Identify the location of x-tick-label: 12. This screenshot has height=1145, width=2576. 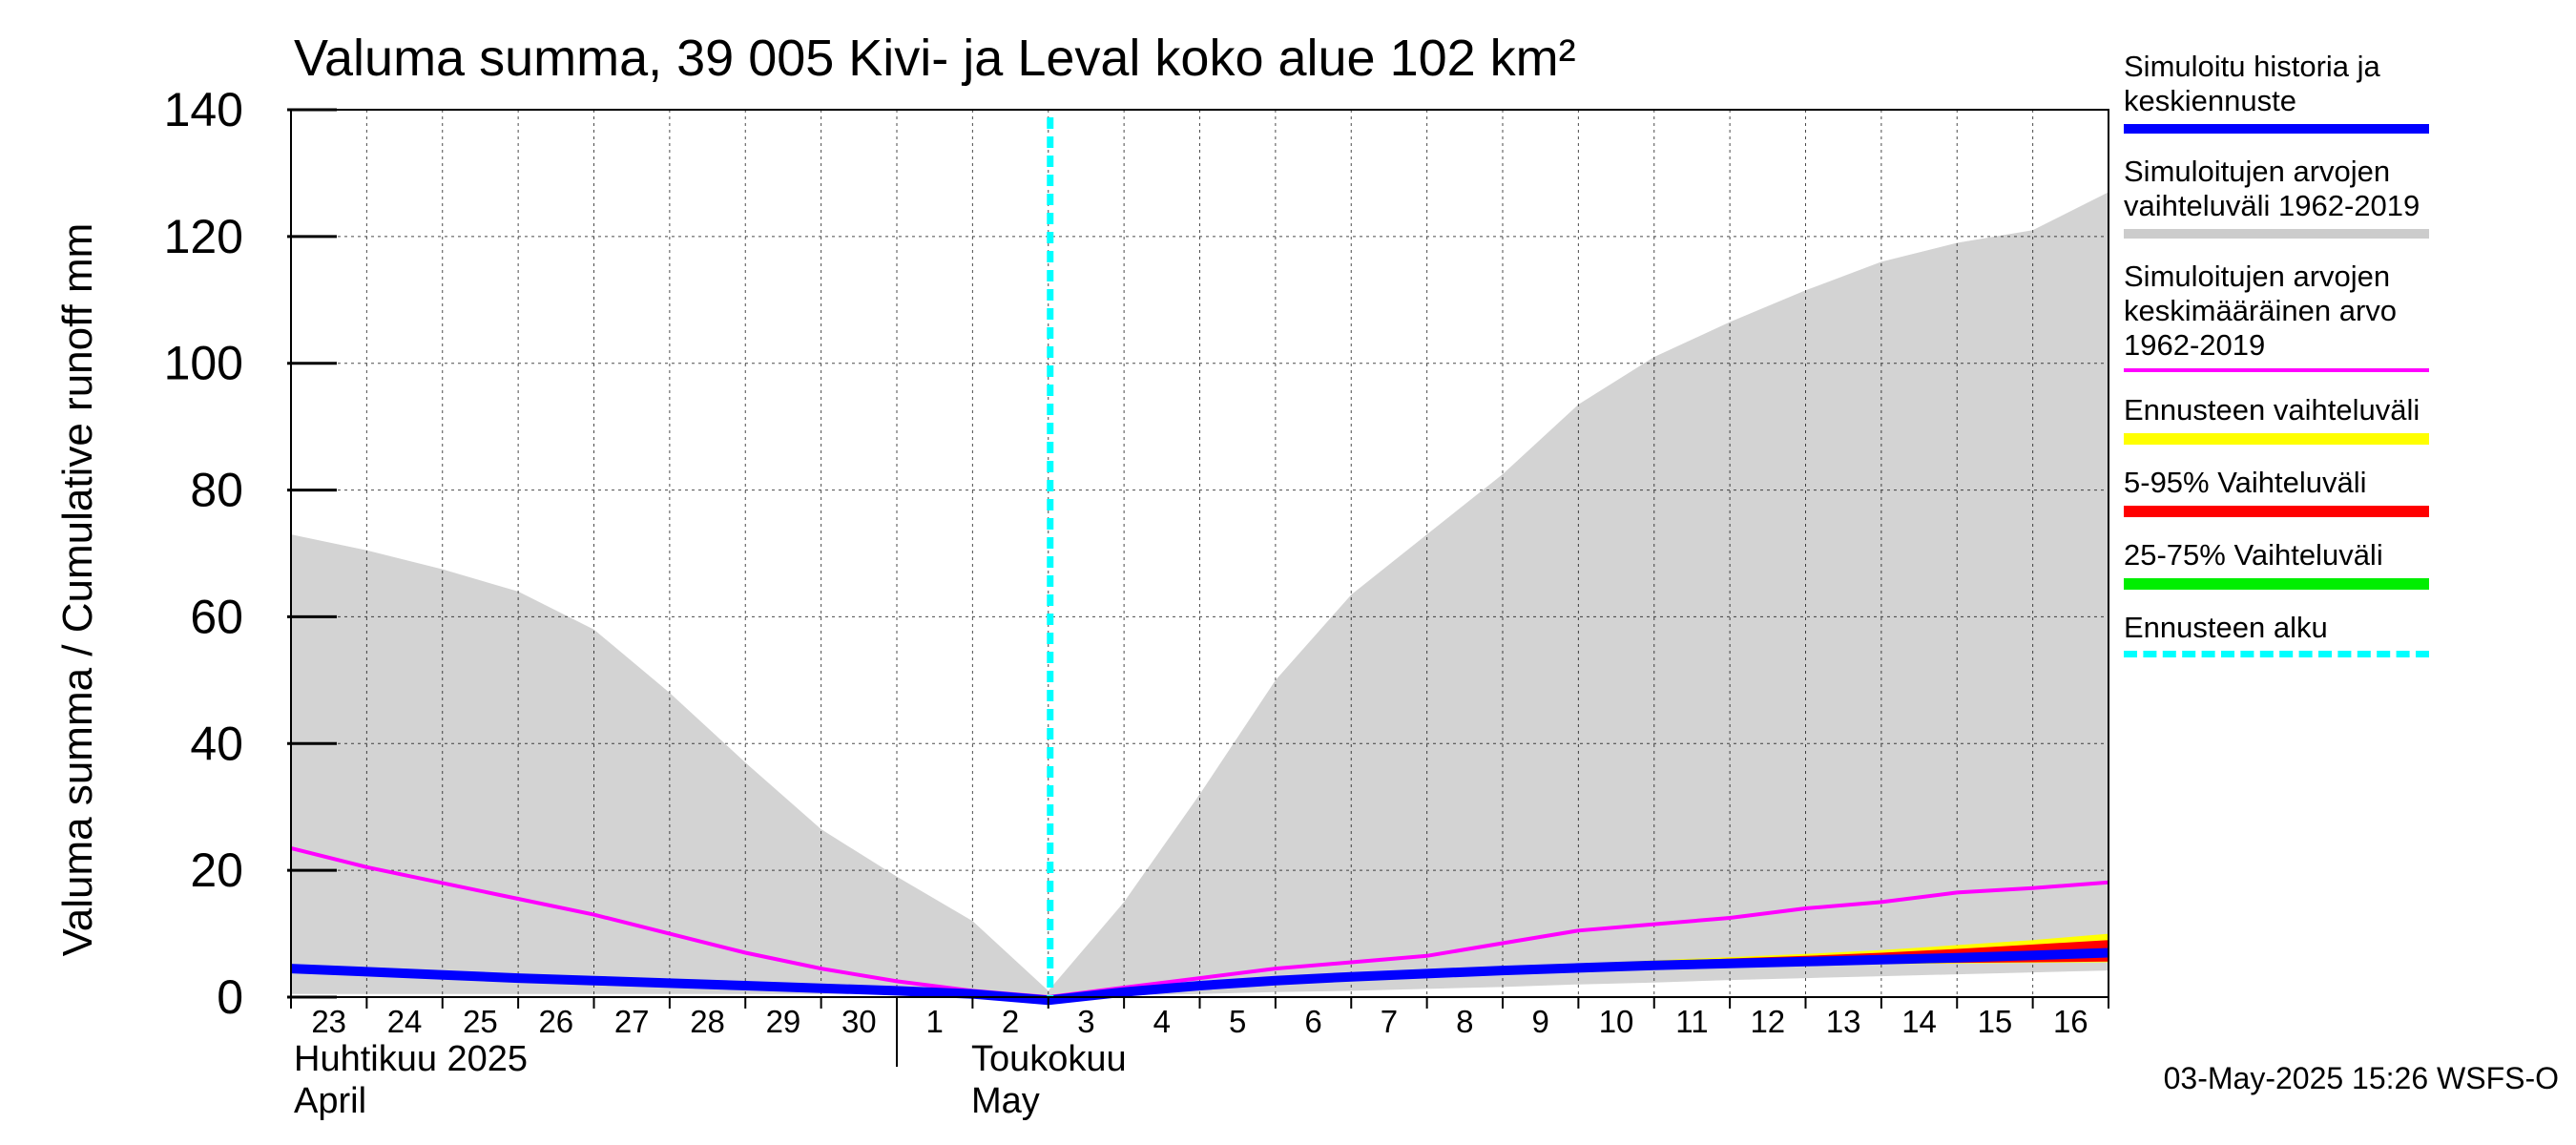
(1767, 1022).